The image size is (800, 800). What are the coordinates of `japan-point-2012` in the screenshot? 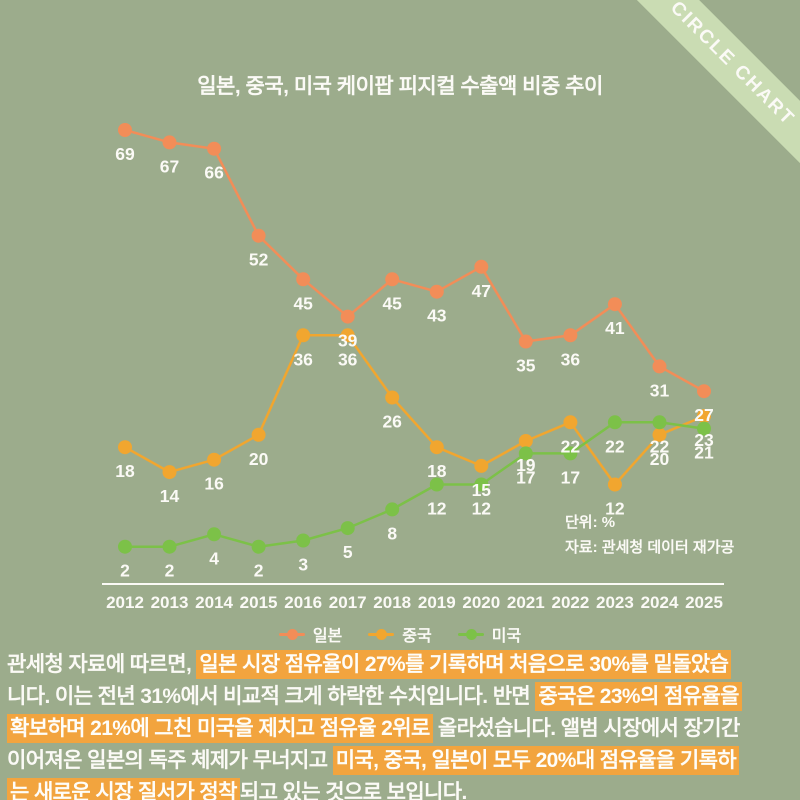 It's located at (125, 130).